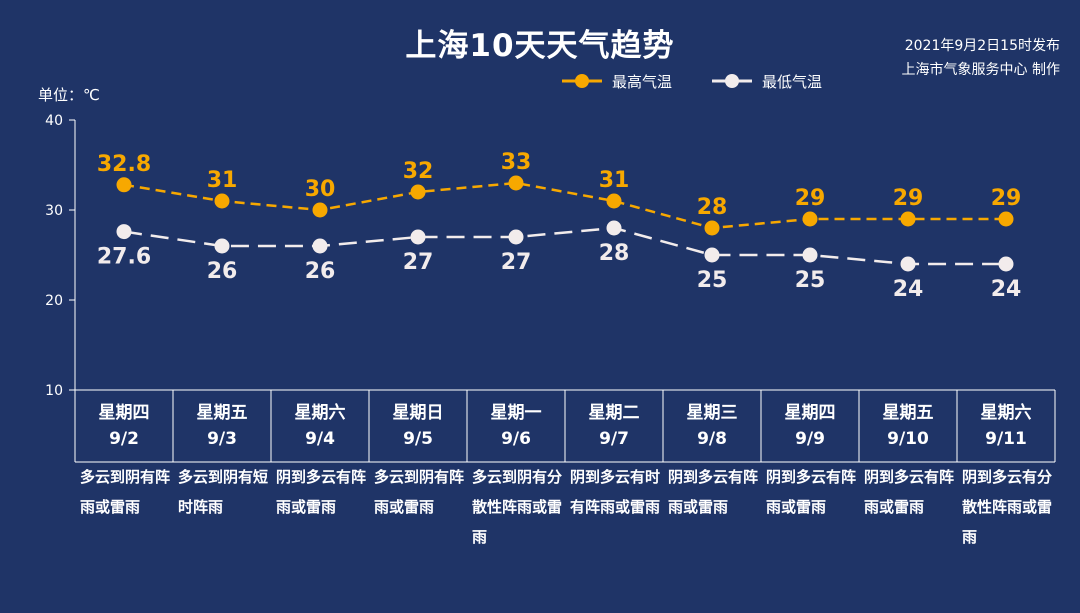  Describe the element at coordinates (980, 70) in the screenshot. I see `issue-source: 上海市气象服务中心 制作` at that location.